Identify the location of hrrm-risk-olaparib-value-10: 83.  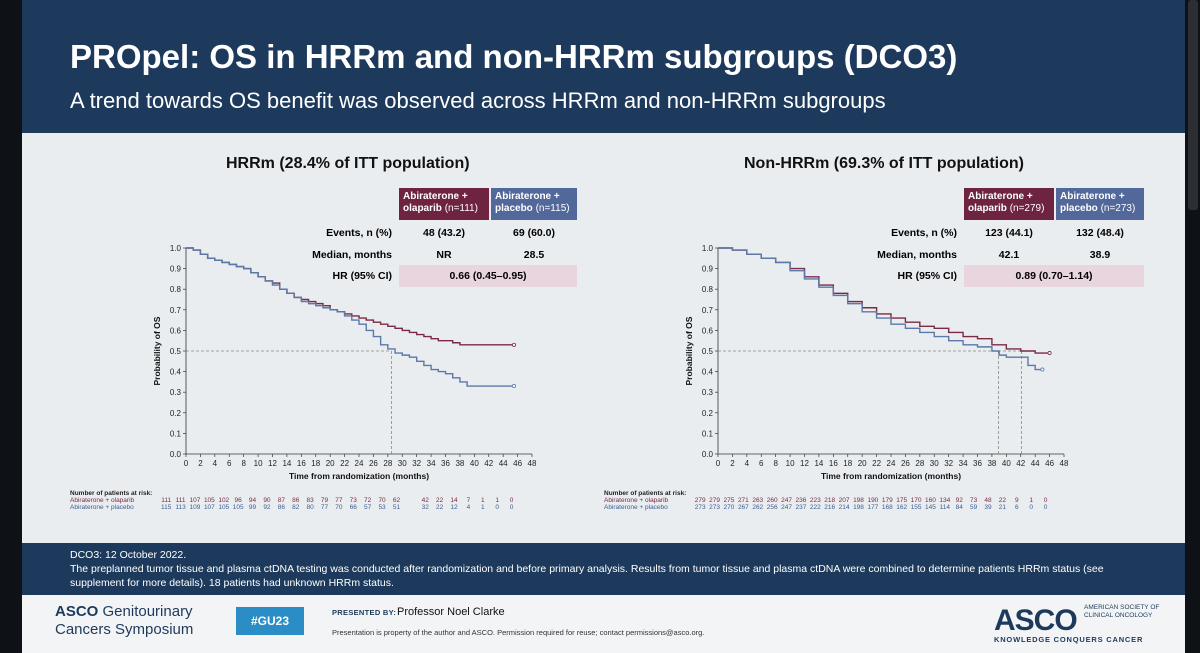
(310, 500).